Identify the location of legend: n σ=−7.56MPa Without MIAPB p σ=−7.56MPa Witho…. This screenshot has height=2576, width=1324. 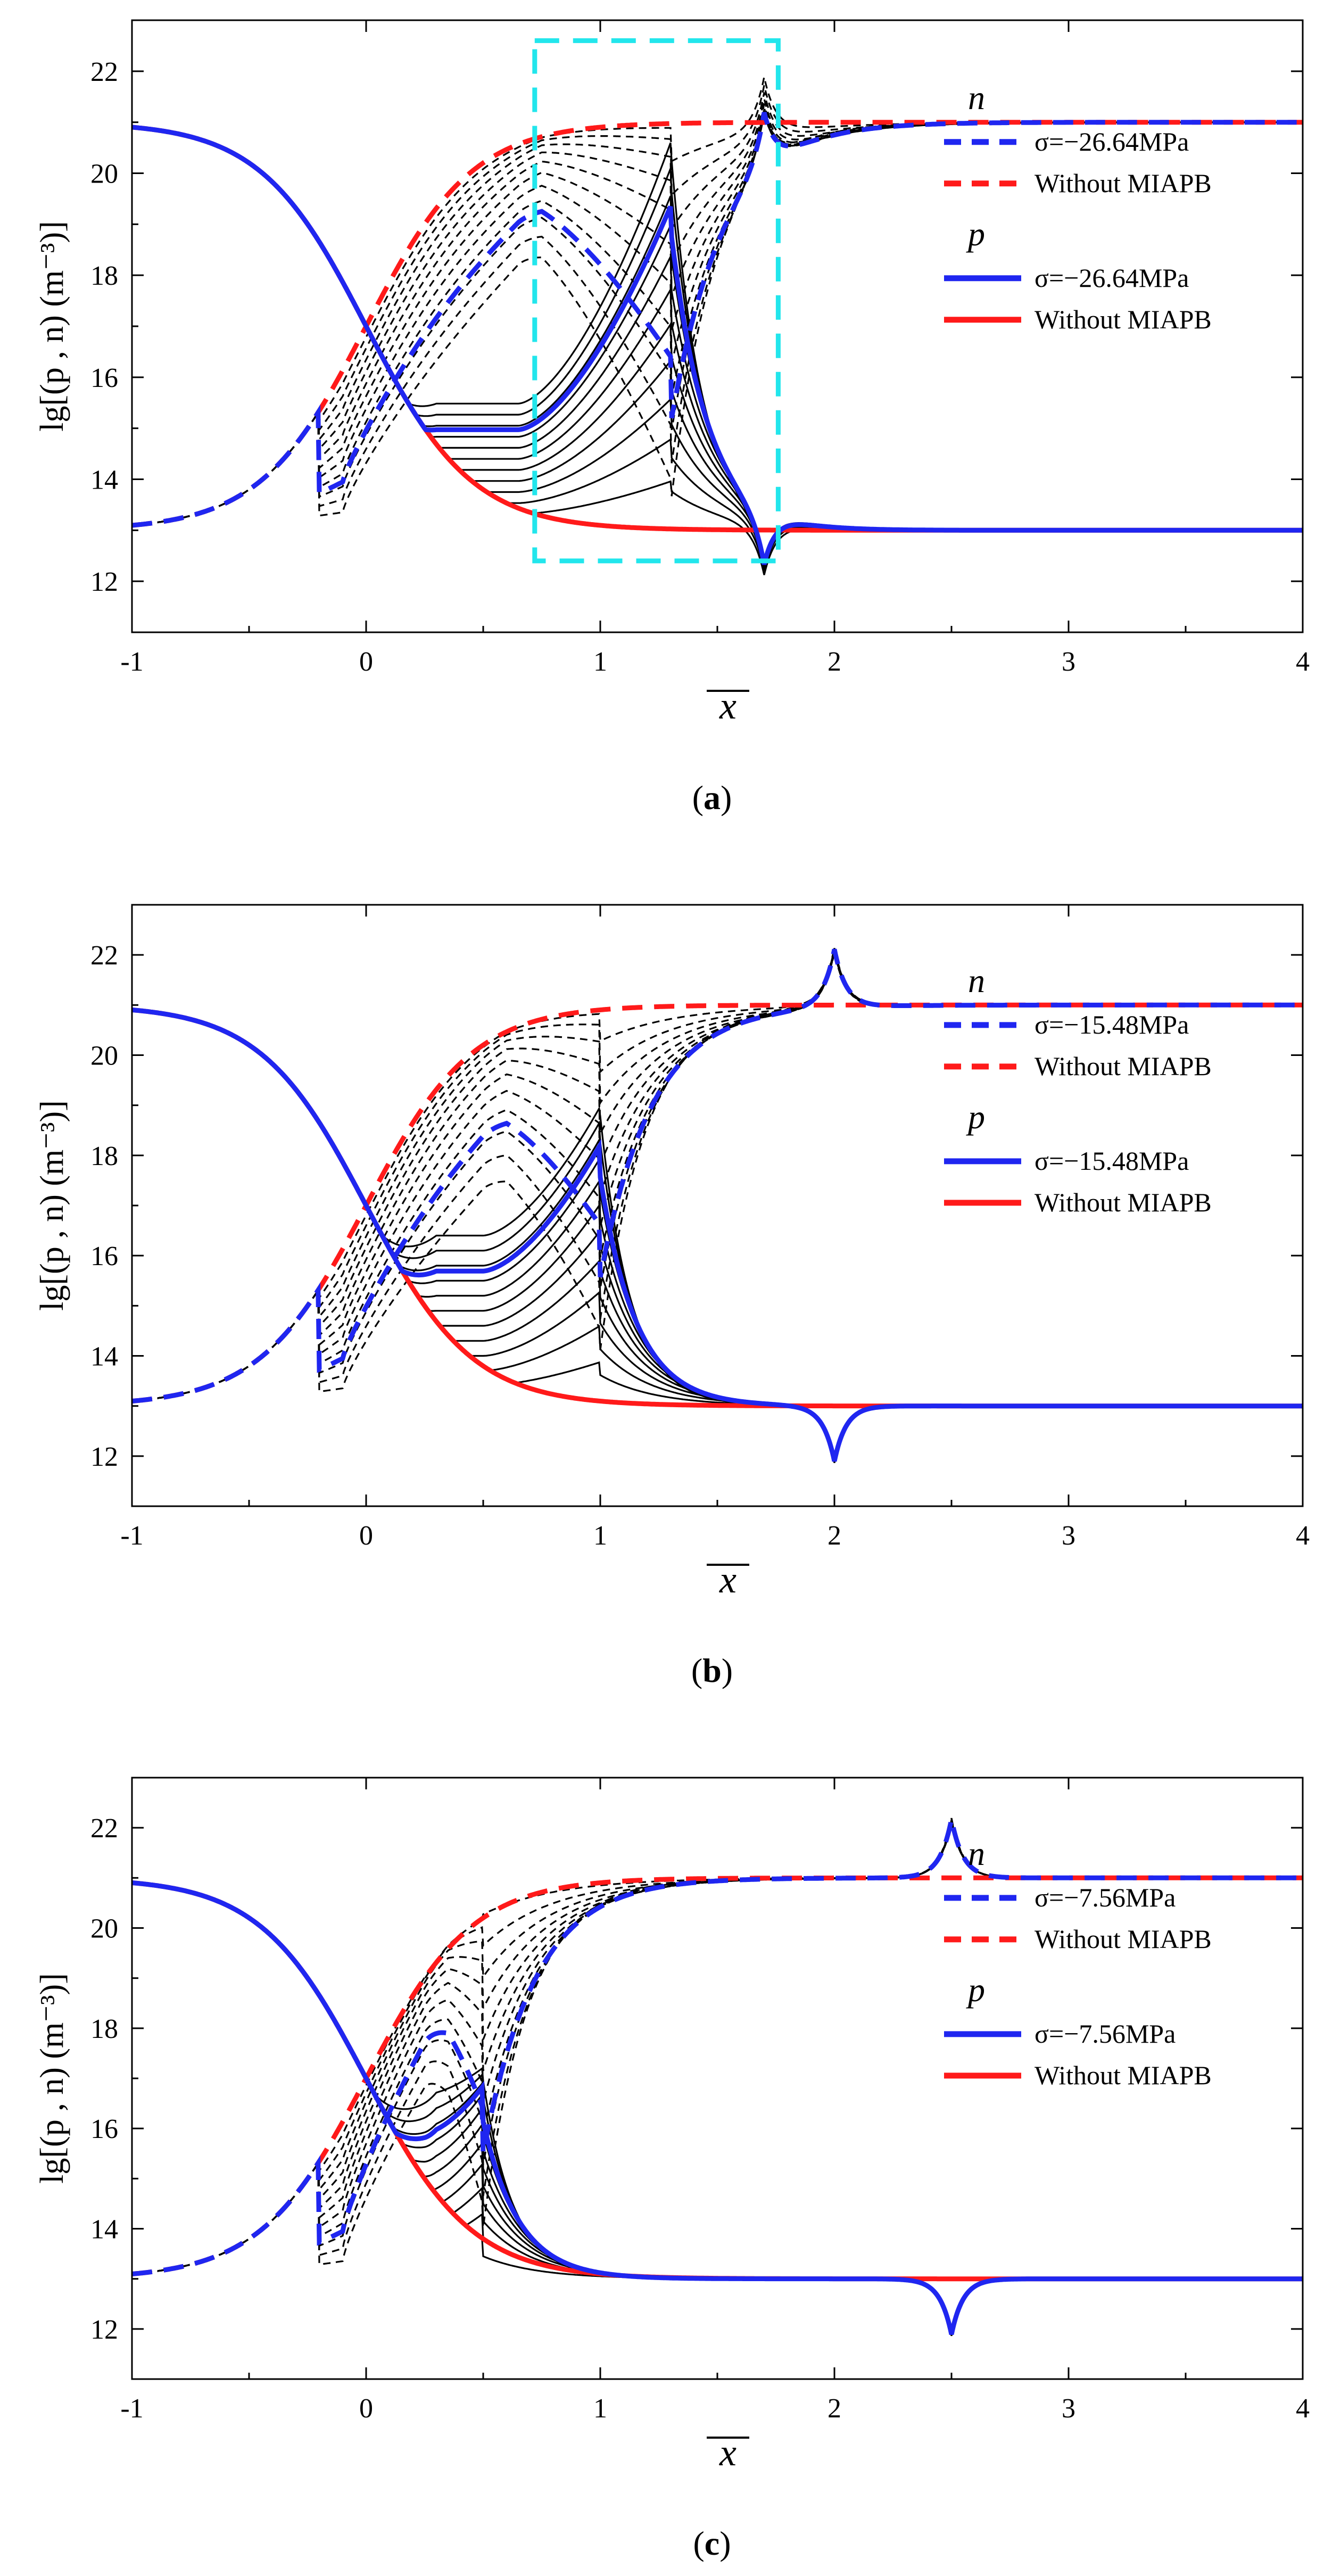
(1078, 1962).